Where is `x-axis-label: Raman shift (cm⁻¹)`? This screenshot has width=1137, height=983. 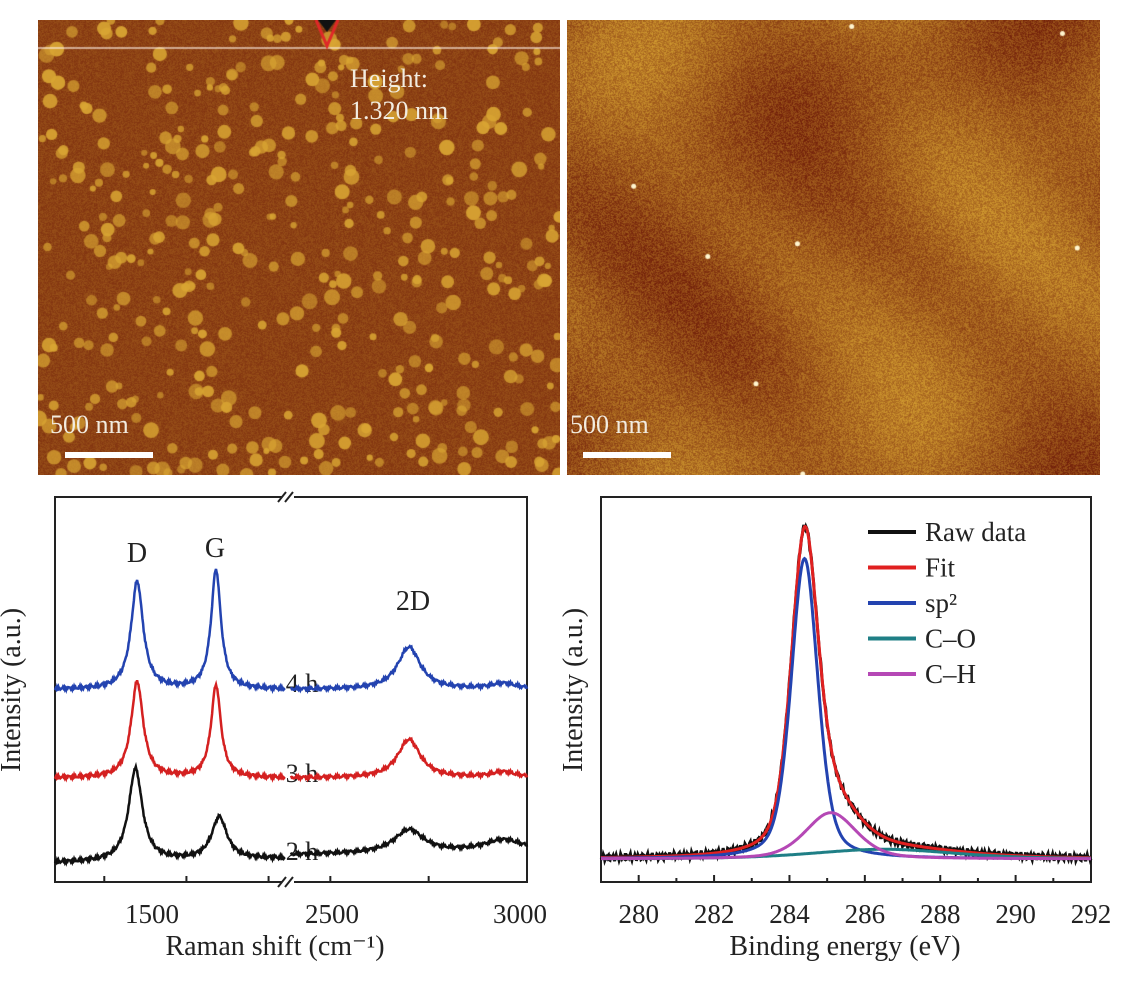
x-axis-label: Raman shift (cm⁻¹) is located at coordinates (274, 946).